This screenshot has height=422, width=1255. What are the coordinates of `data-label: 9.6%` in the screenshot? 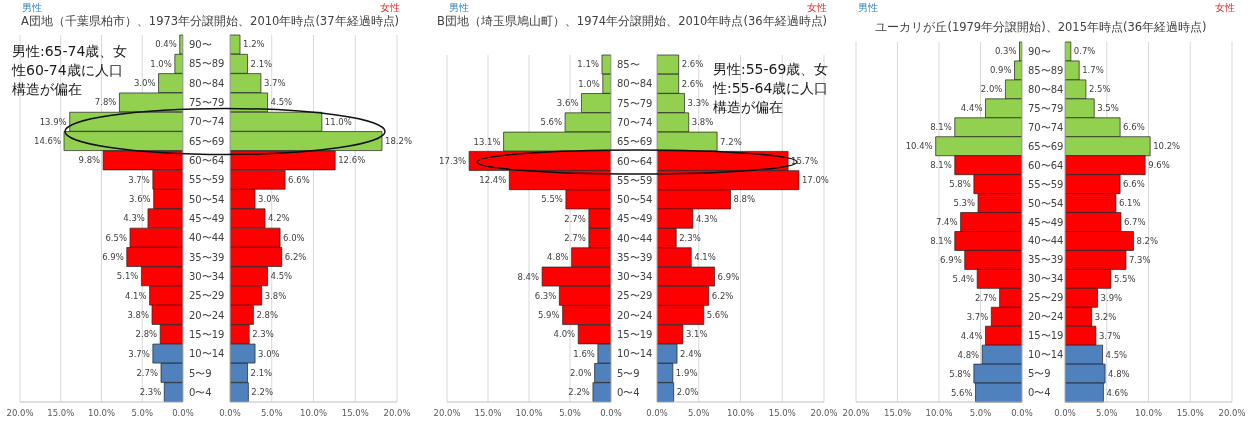 It's located at (1159, 165).